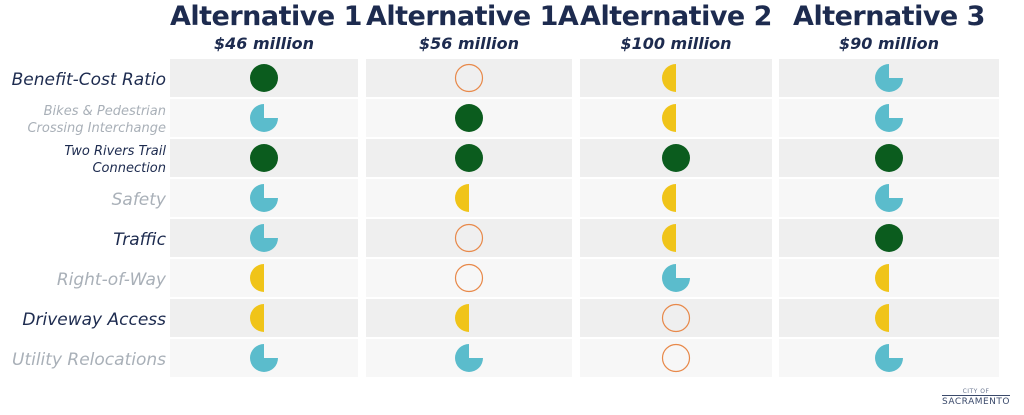 The height and width of the screenshot is (415, 1024). What do you see at coordinates (469, 43) in the screenshot?
I see `alternative-cost: $56 million` at bounding box center [469, 43].